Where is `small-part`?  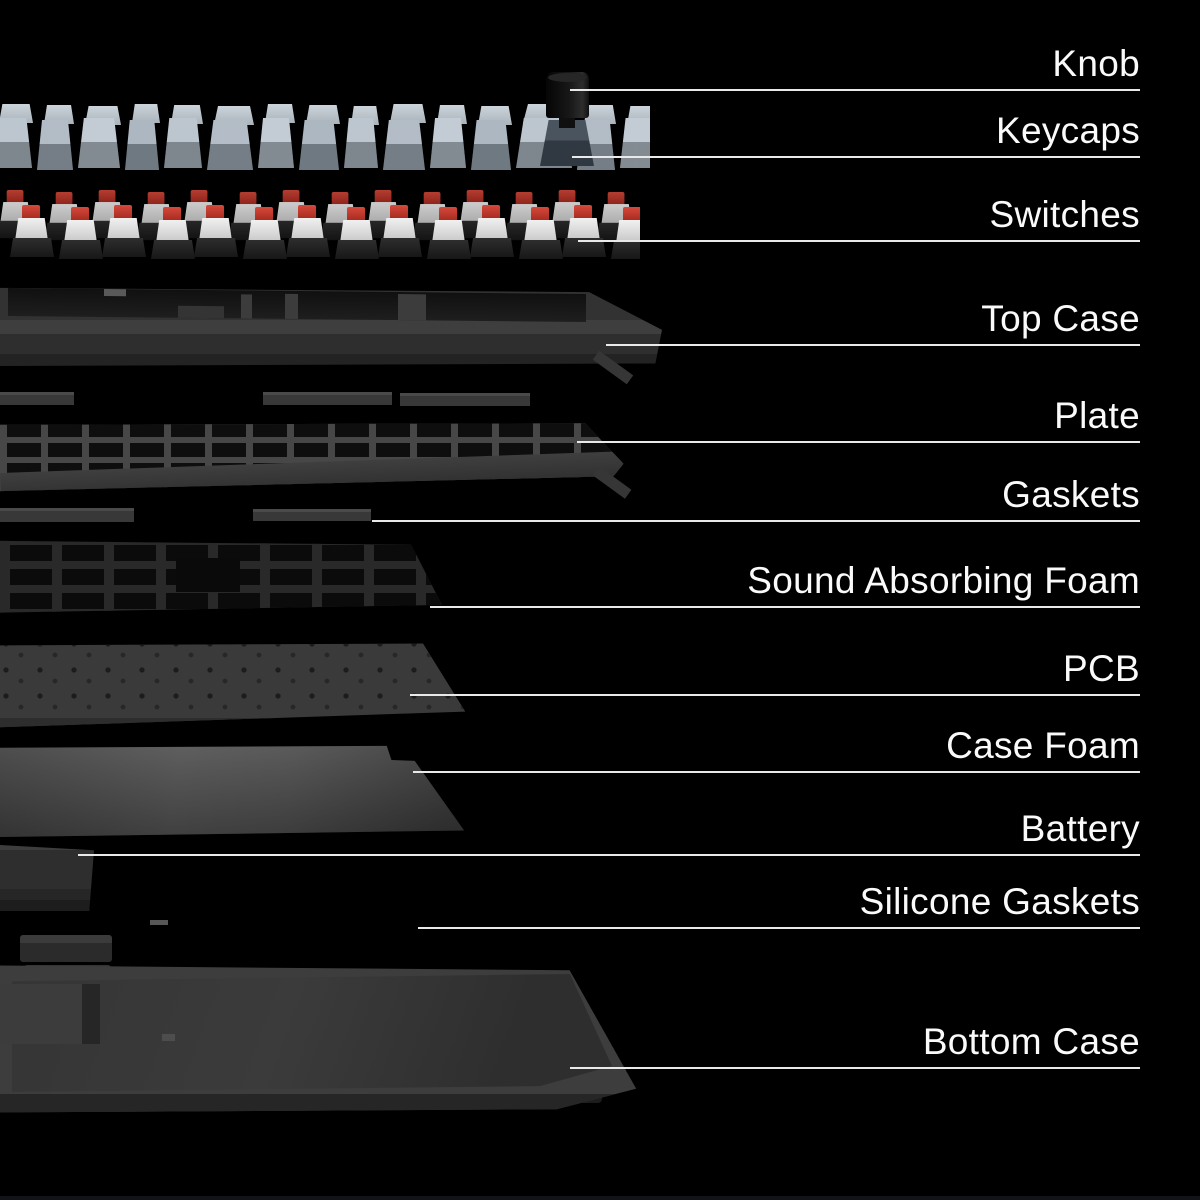 small-part is located at coordinates (159, 922).